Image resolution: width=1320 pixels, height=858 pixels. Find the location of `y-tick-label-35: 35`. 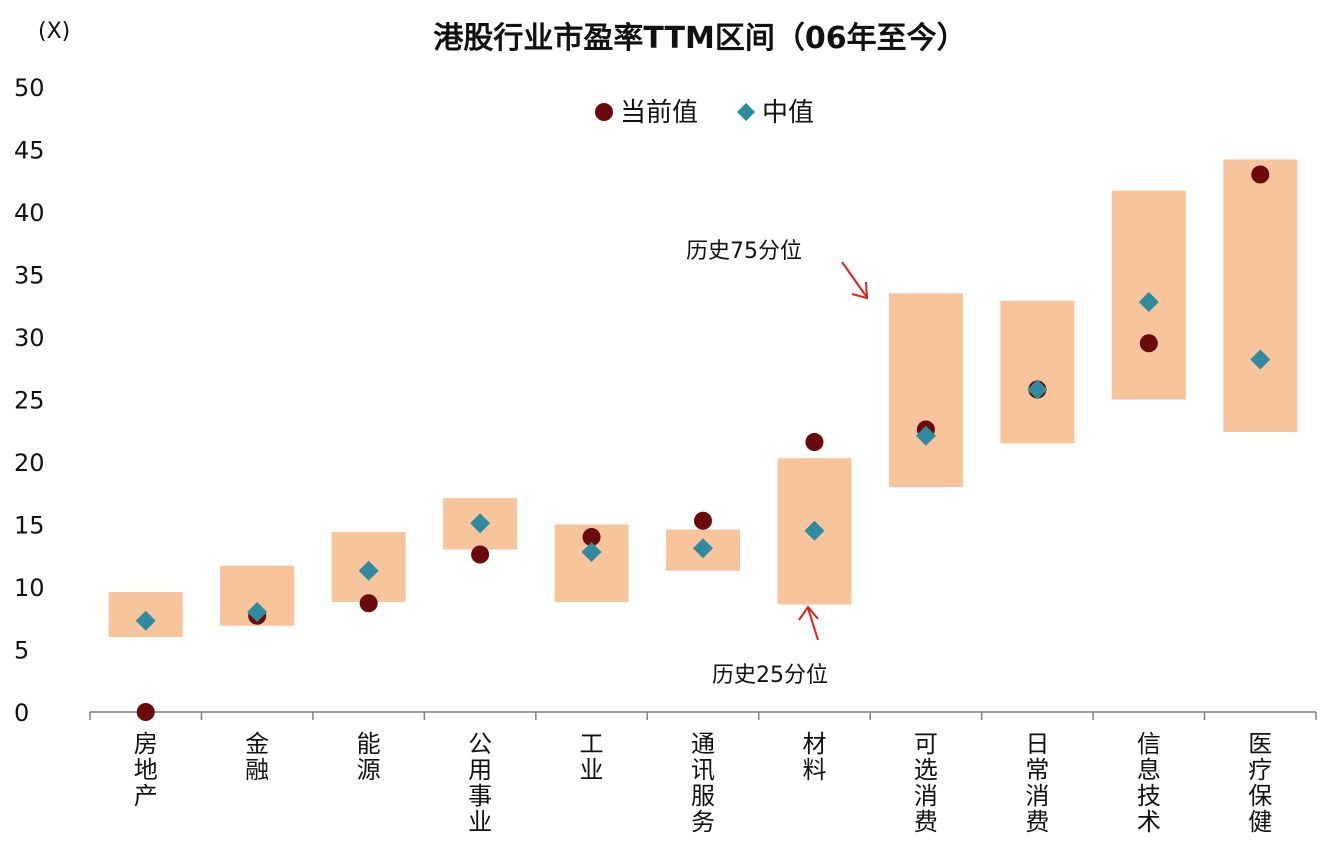

y-tick-label-35: 35 is located at coordinates (29, 276).